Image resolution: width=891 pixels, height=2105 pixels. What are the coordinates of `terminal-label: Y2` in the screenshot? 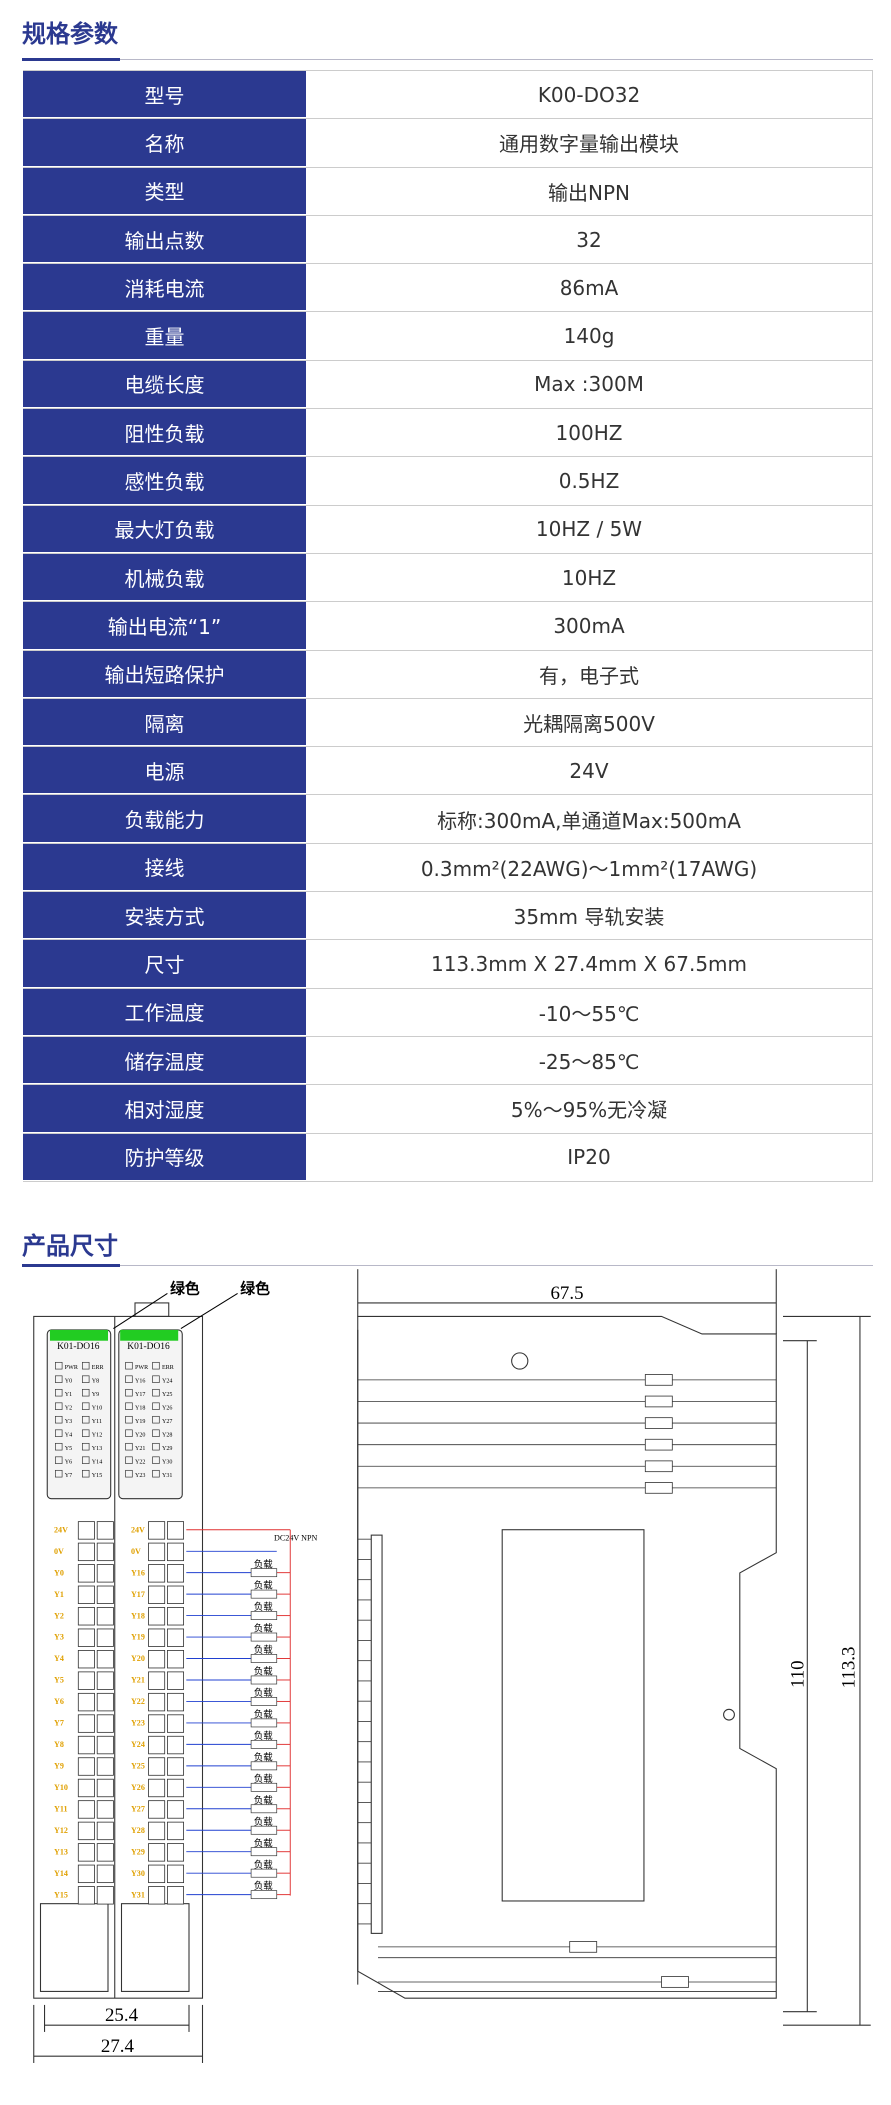 It's located at (59, 1615).